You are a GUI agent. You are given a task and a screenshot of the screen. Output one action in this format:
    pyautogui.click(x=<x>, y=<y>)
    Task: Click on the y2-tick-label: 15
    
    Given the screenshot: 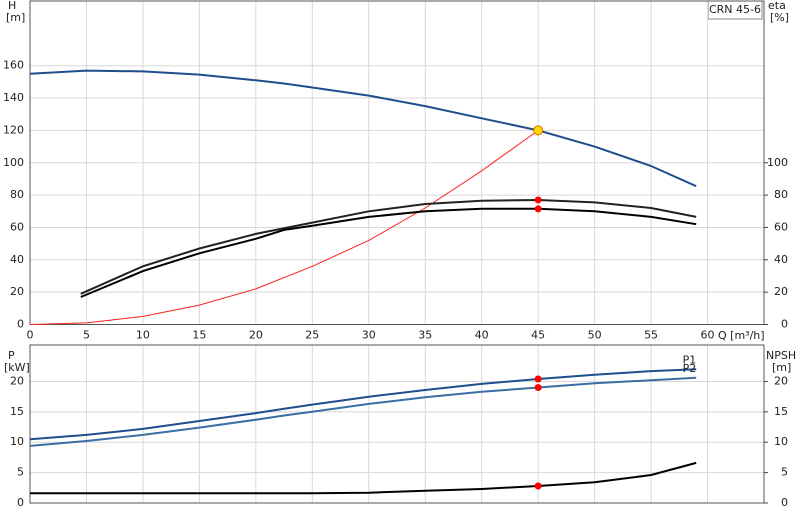 What is the action you would take?
    pyautogui.click(x=781, y=411)
    